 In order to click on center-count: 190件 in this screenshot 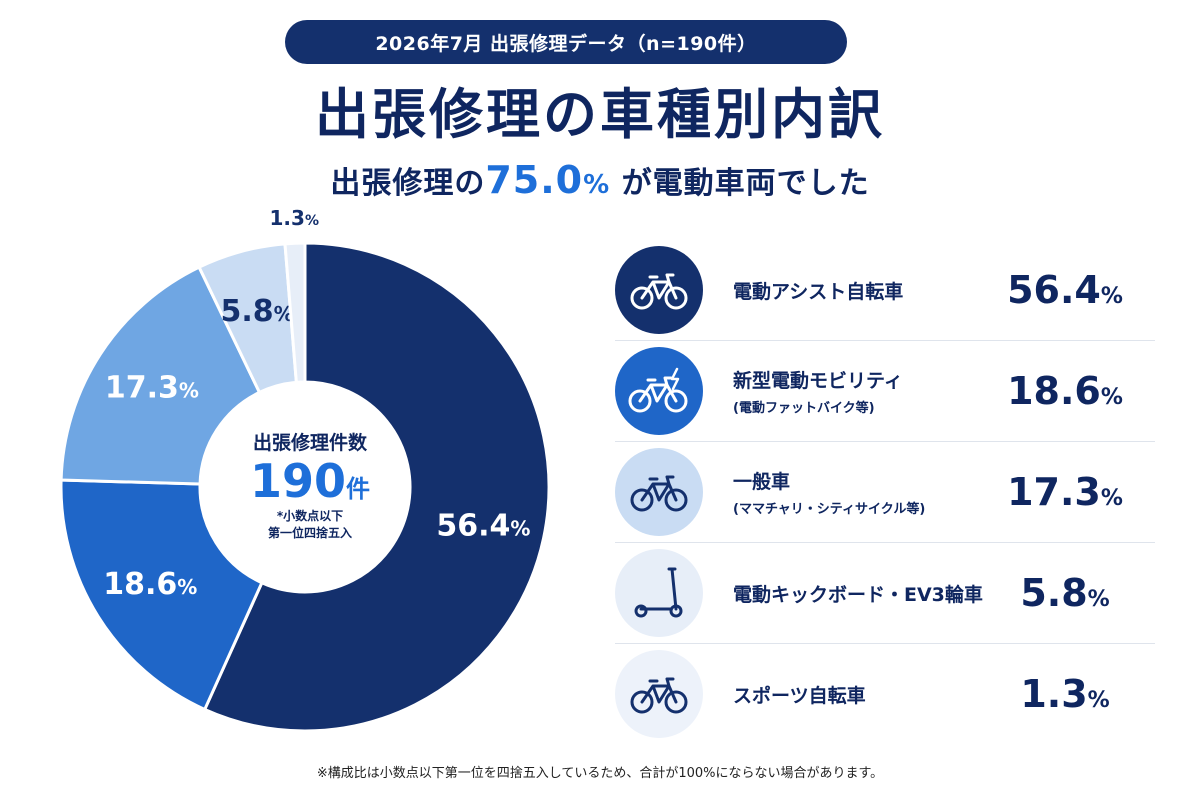, I will do `click(310, 481)`.